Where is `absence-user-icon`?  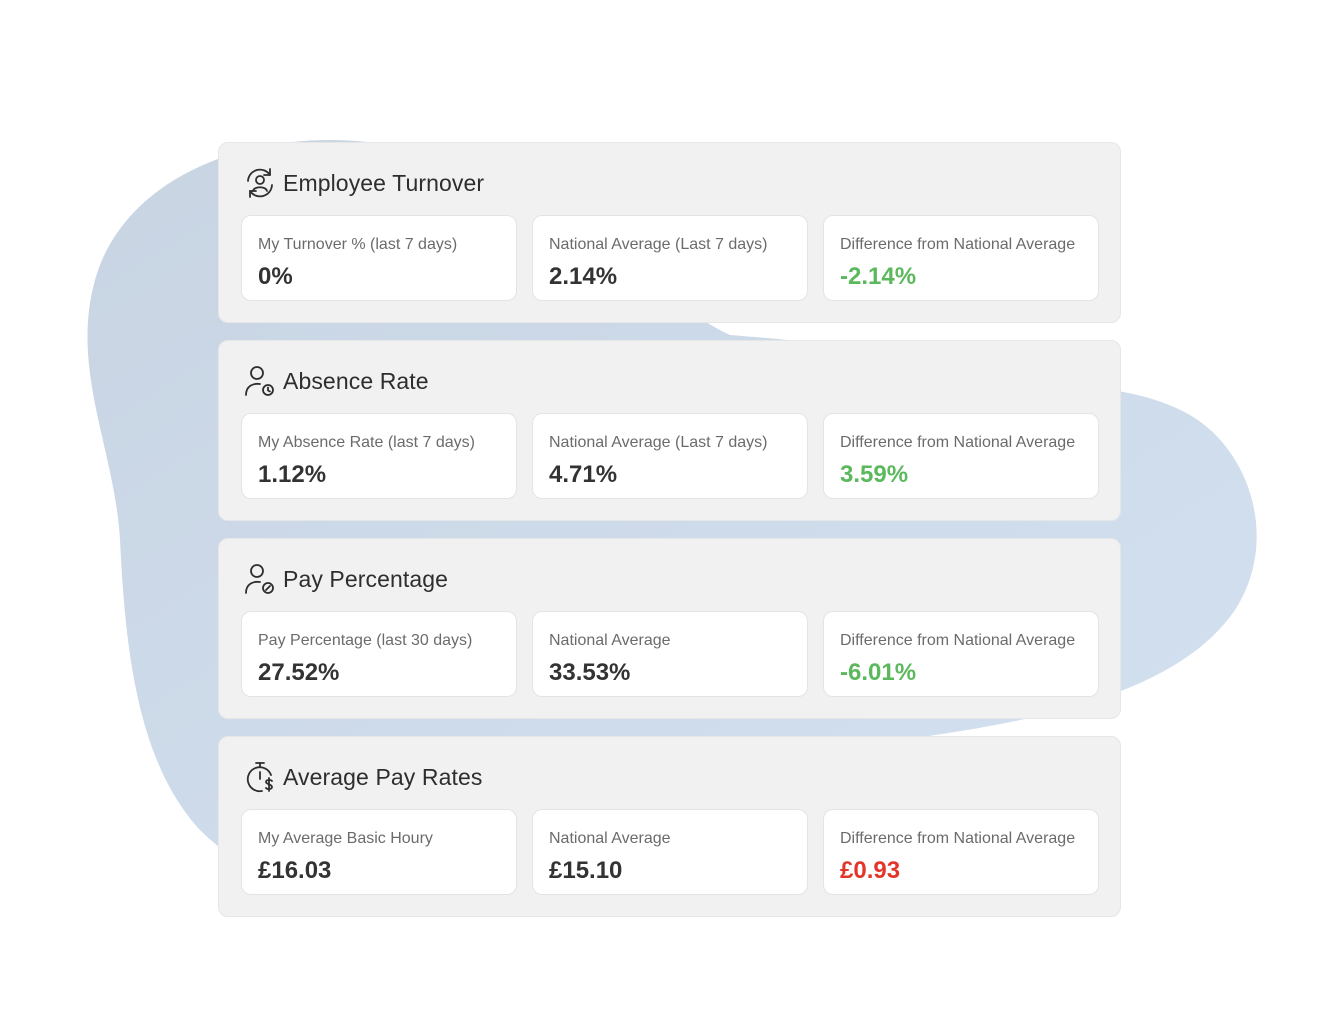 absence-user-icon is located at coordinates (260, 381).